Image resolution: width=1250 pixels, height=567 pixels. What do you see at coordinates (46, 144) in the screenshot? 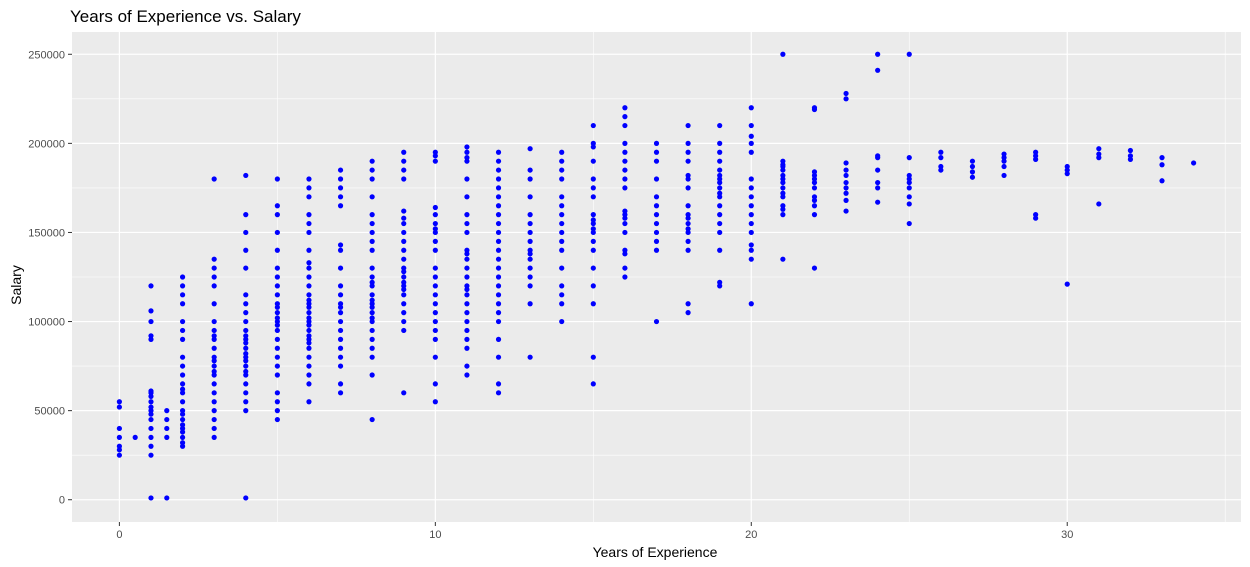
I see `y-tick-label: 200000` at bounding box center [46, 144].